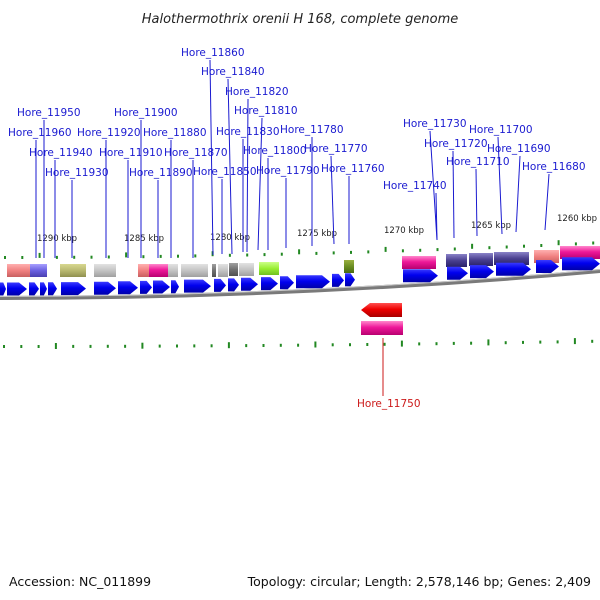  I want to click on gene-label: Hore_11880, so click(175, 133).